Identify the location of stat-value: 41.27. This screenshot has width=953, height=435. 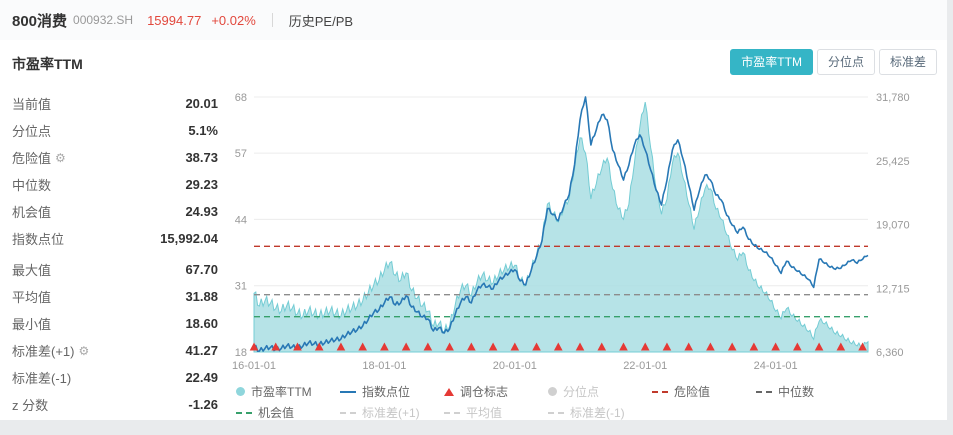
(201, 350).